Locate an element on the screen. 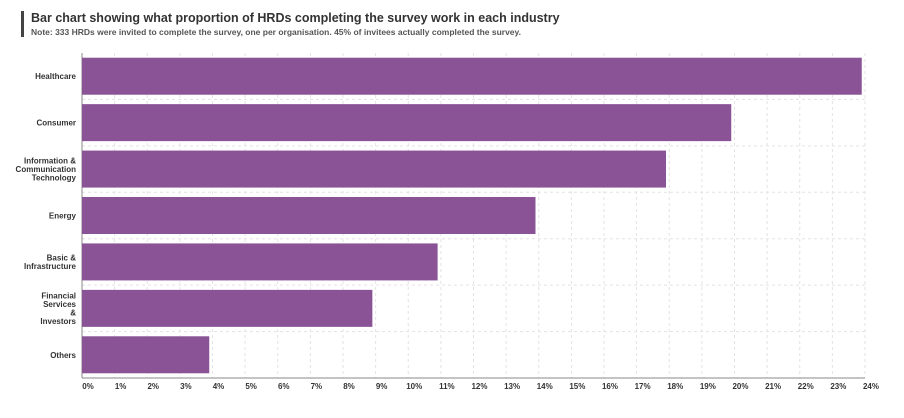 This screenshot has height=418, width=904. x-tick-label: 9% is located at coordinates (382, 386).